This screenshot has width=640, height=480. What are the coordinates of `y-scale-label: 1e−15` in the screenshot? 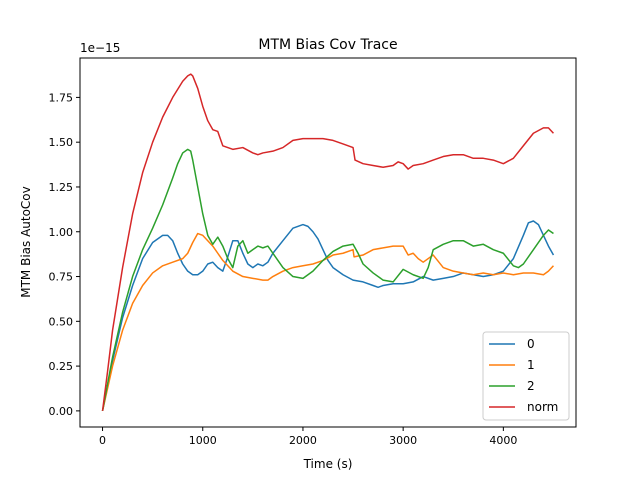 It's located at (100, 48).